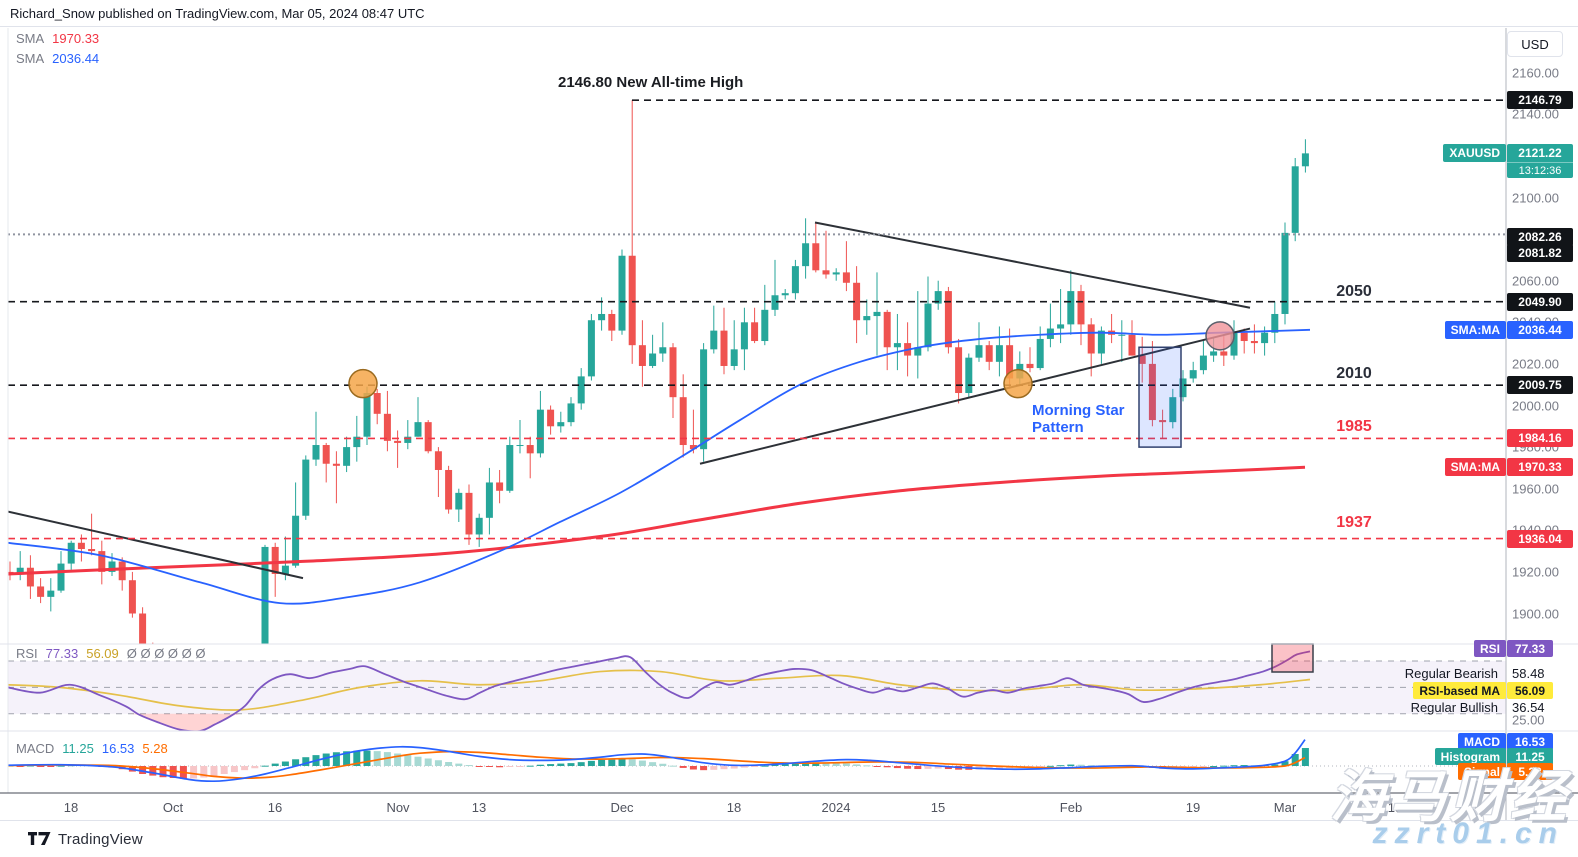  I want to click on macd-legend: MACD 11.25 16.53 5.28, so click(92, 748).